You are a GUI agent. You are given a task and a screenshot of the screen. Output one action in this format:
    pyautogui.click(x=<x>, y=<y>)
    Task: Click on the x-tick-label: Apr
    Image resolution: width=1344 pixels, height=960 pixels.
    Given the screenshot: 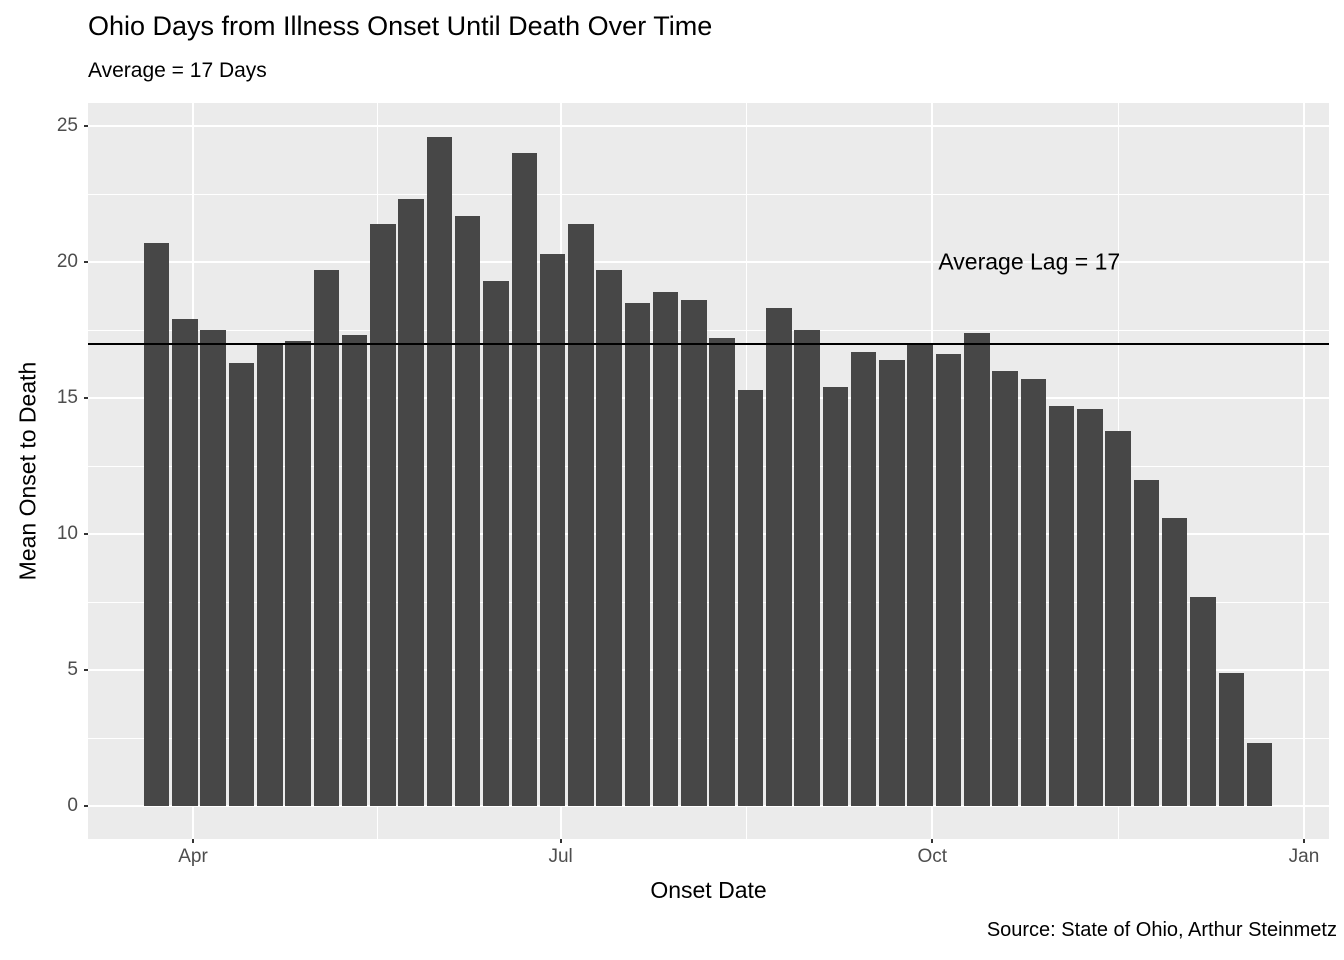 What is the action you would take?
    pyautogui.click(x=193, y=856)
    